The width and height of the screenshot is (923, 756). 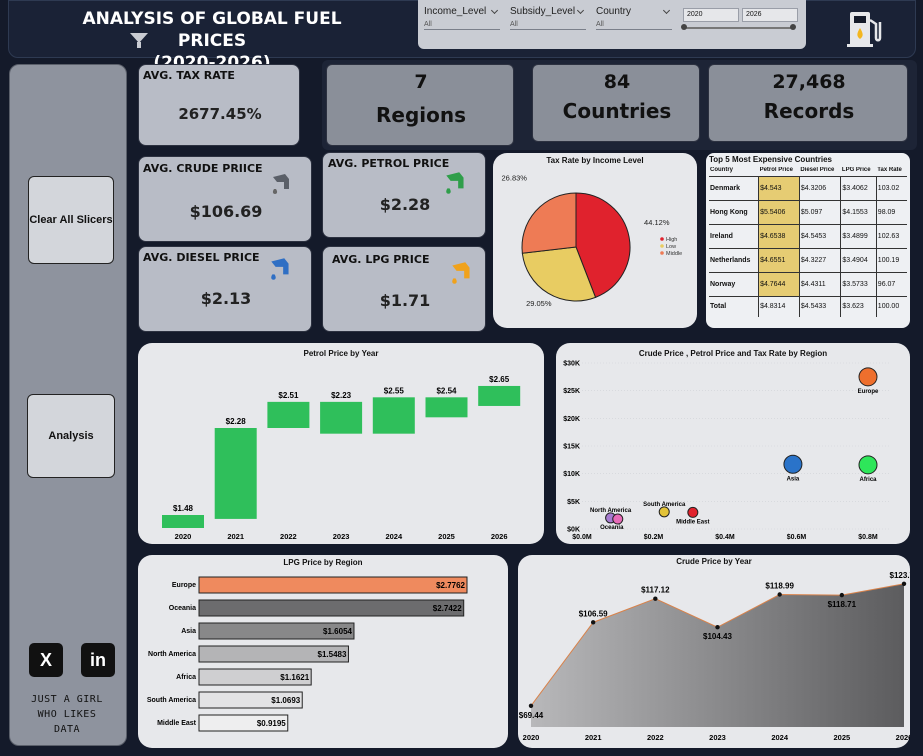 I want to click on table-row: Hong Kong $5.5406 $5.097 $4.1553 98.09, so click(x=808, y=212).